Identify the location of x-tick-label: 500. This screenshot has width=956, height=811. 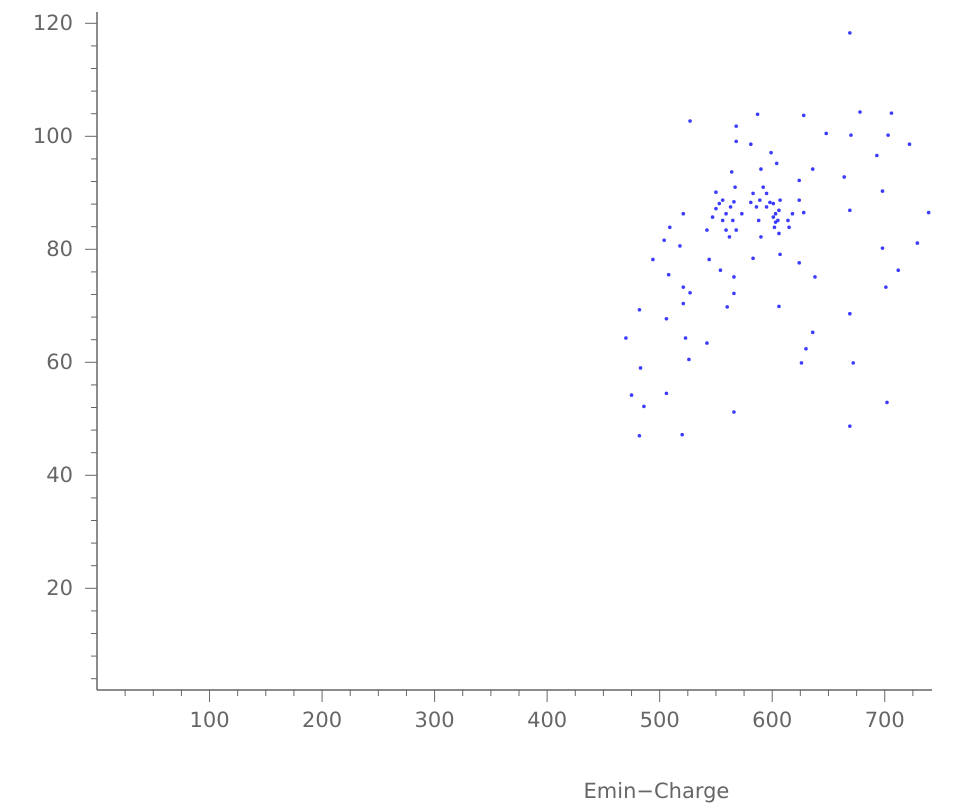
(660, 720).